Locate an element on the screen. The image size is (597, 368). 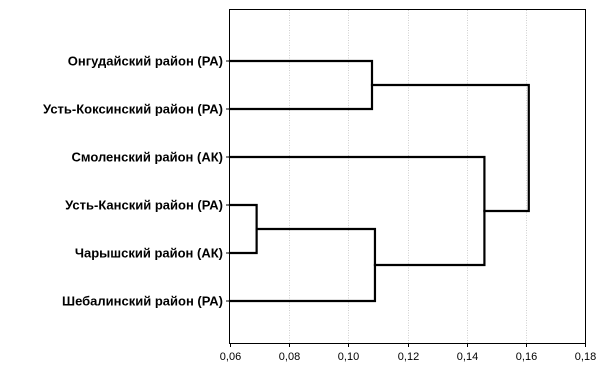
x-tick-label: 0,12 is located at coordinates (408, 357).